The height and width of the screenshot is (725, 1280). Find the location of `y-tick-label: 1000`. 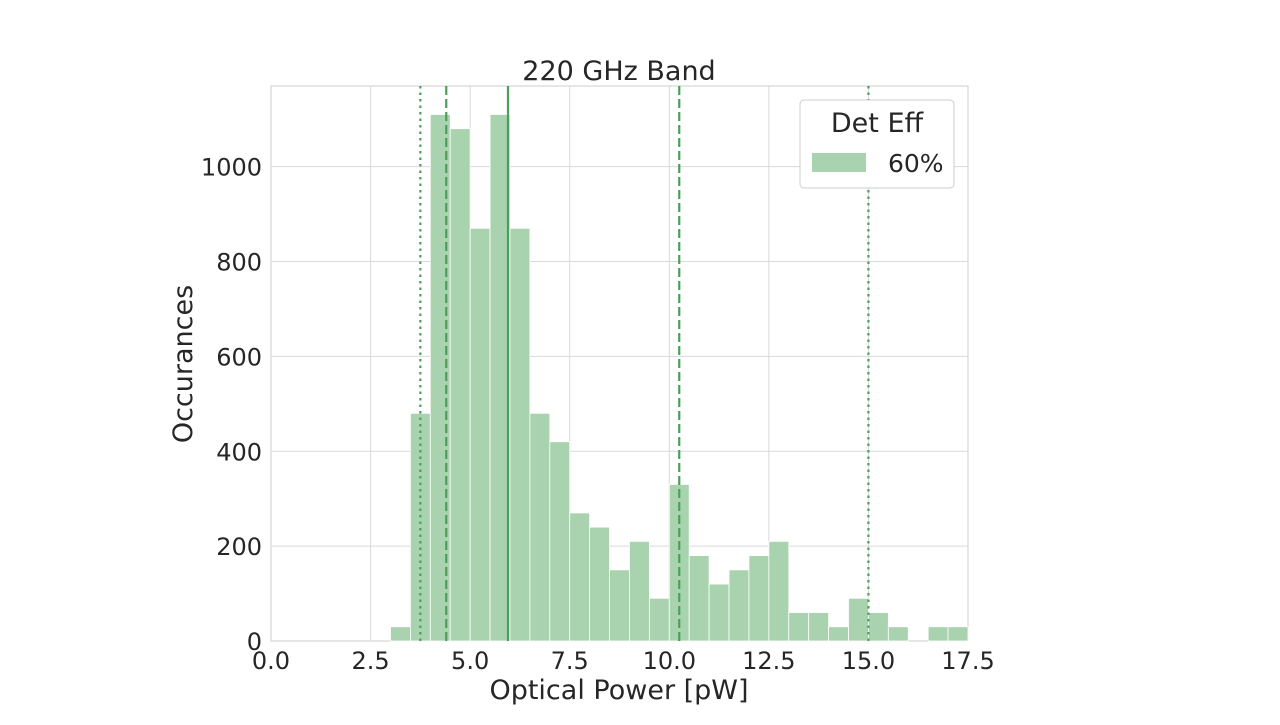

y-tick-label: 1000 is located at coordinates (231, 168).